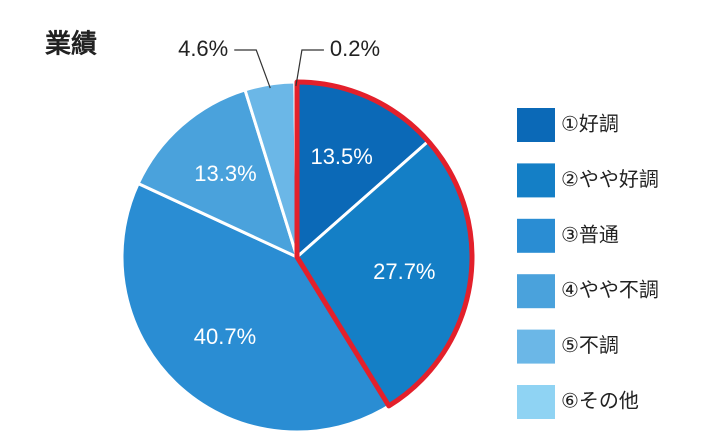 The image size is (719, 439). Describe the element at coordinates (203, 48) in the screenshot. I see `data-label: 4.6%` at that location.